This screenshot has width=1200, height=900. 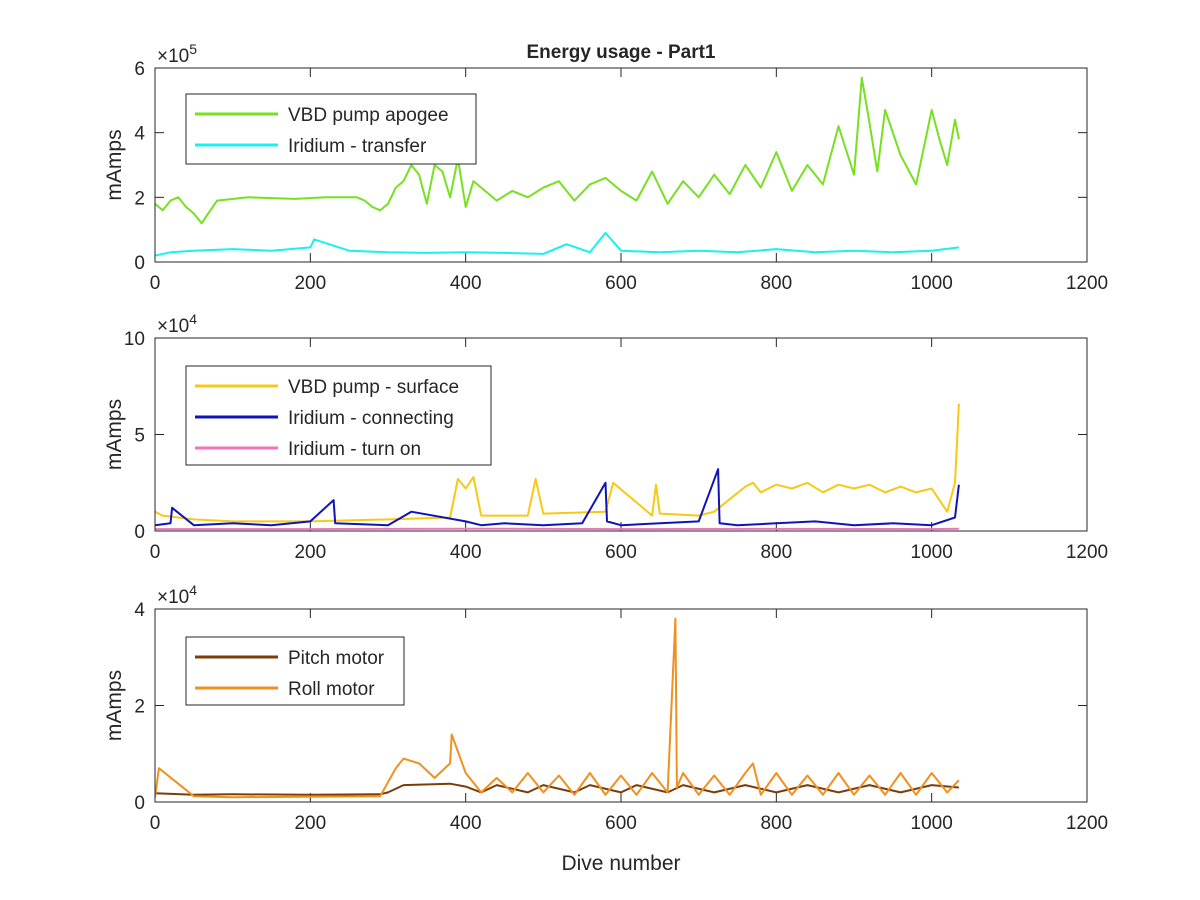 I want to click on legend-entry-label: Pitch motor, so click(x=336, y=658).